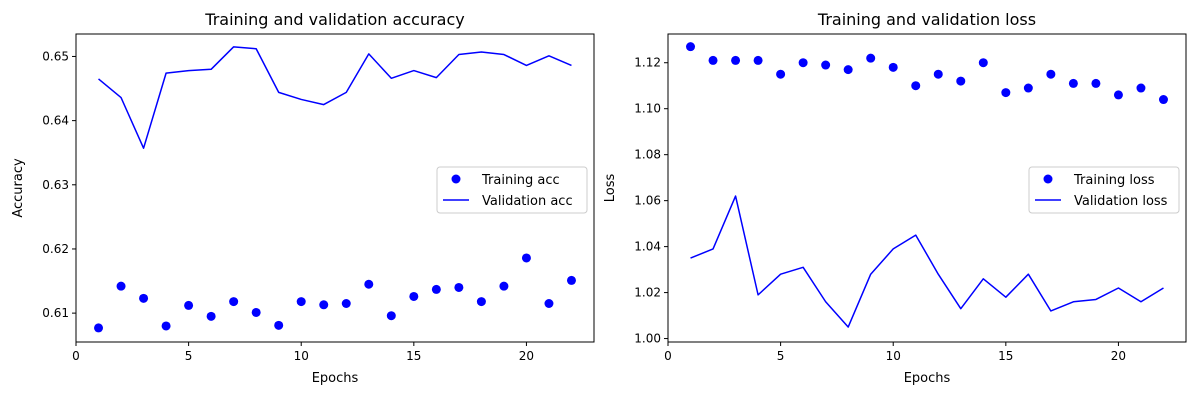  Describe the element at coordinates (55, 185) in the screenshot. I see `y-tick-label: 0.63` at that location.